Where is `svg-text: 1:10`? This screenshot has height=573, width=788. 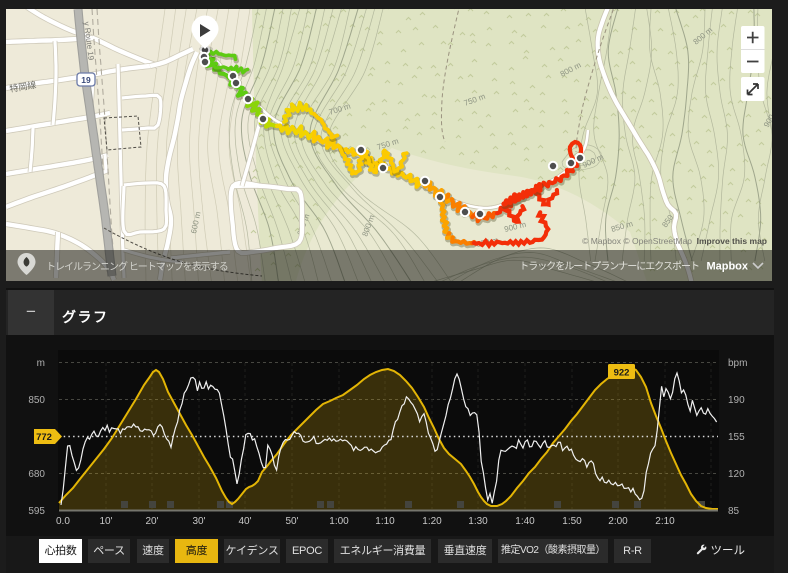
svg-text: 1:10 is located at coordinates (385, 521).